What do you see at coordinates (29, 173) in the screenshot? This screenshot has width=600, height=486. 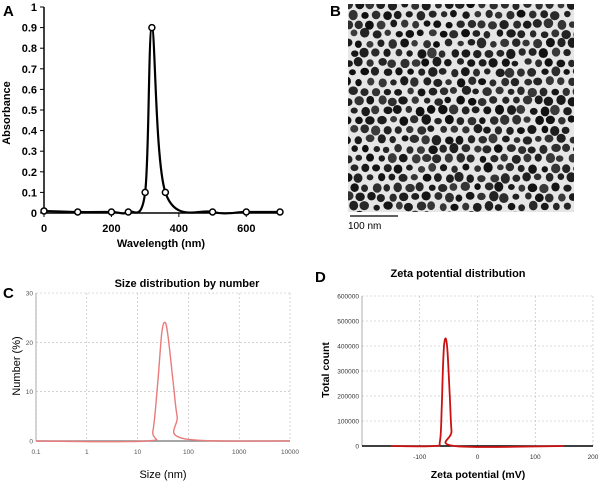 I see `panel-a-ytick-label: 0.2` at bounding box center [29, 173].